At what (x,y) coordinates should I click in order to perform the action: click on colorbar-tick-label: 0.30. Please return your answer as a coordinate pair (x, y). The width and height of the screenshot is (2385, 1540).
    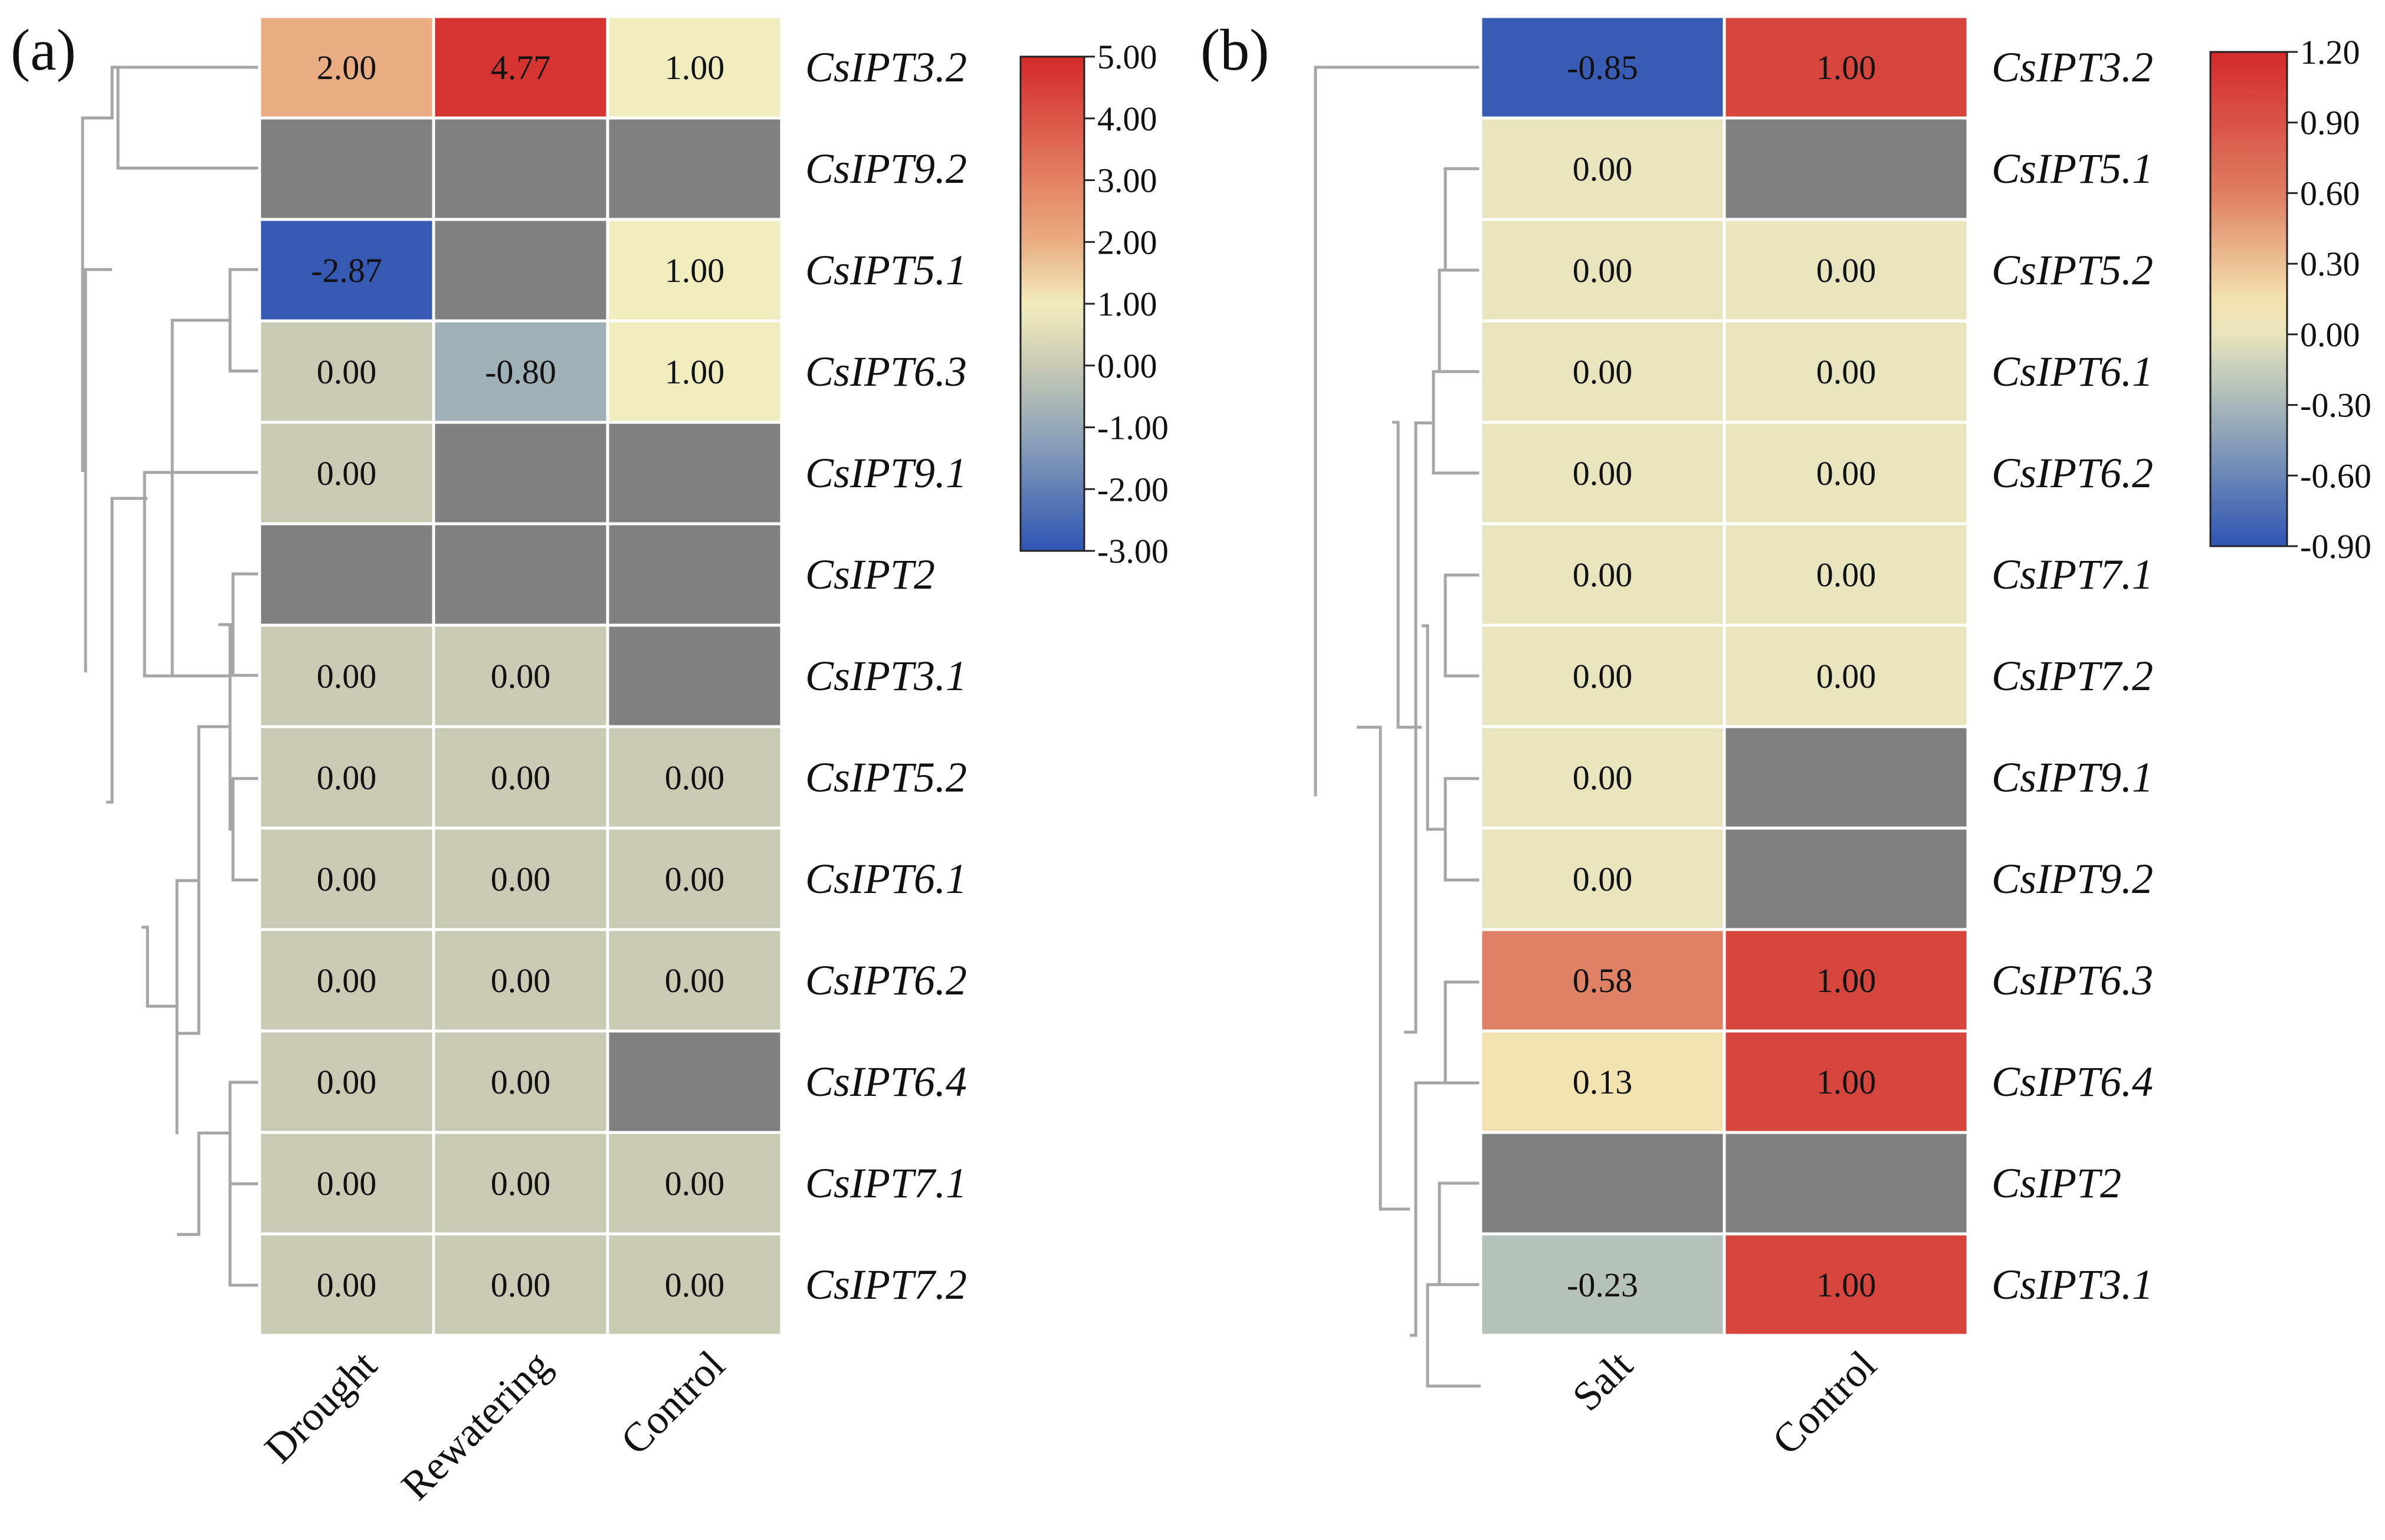
    Looking at the image, I should click on (2330, 264).